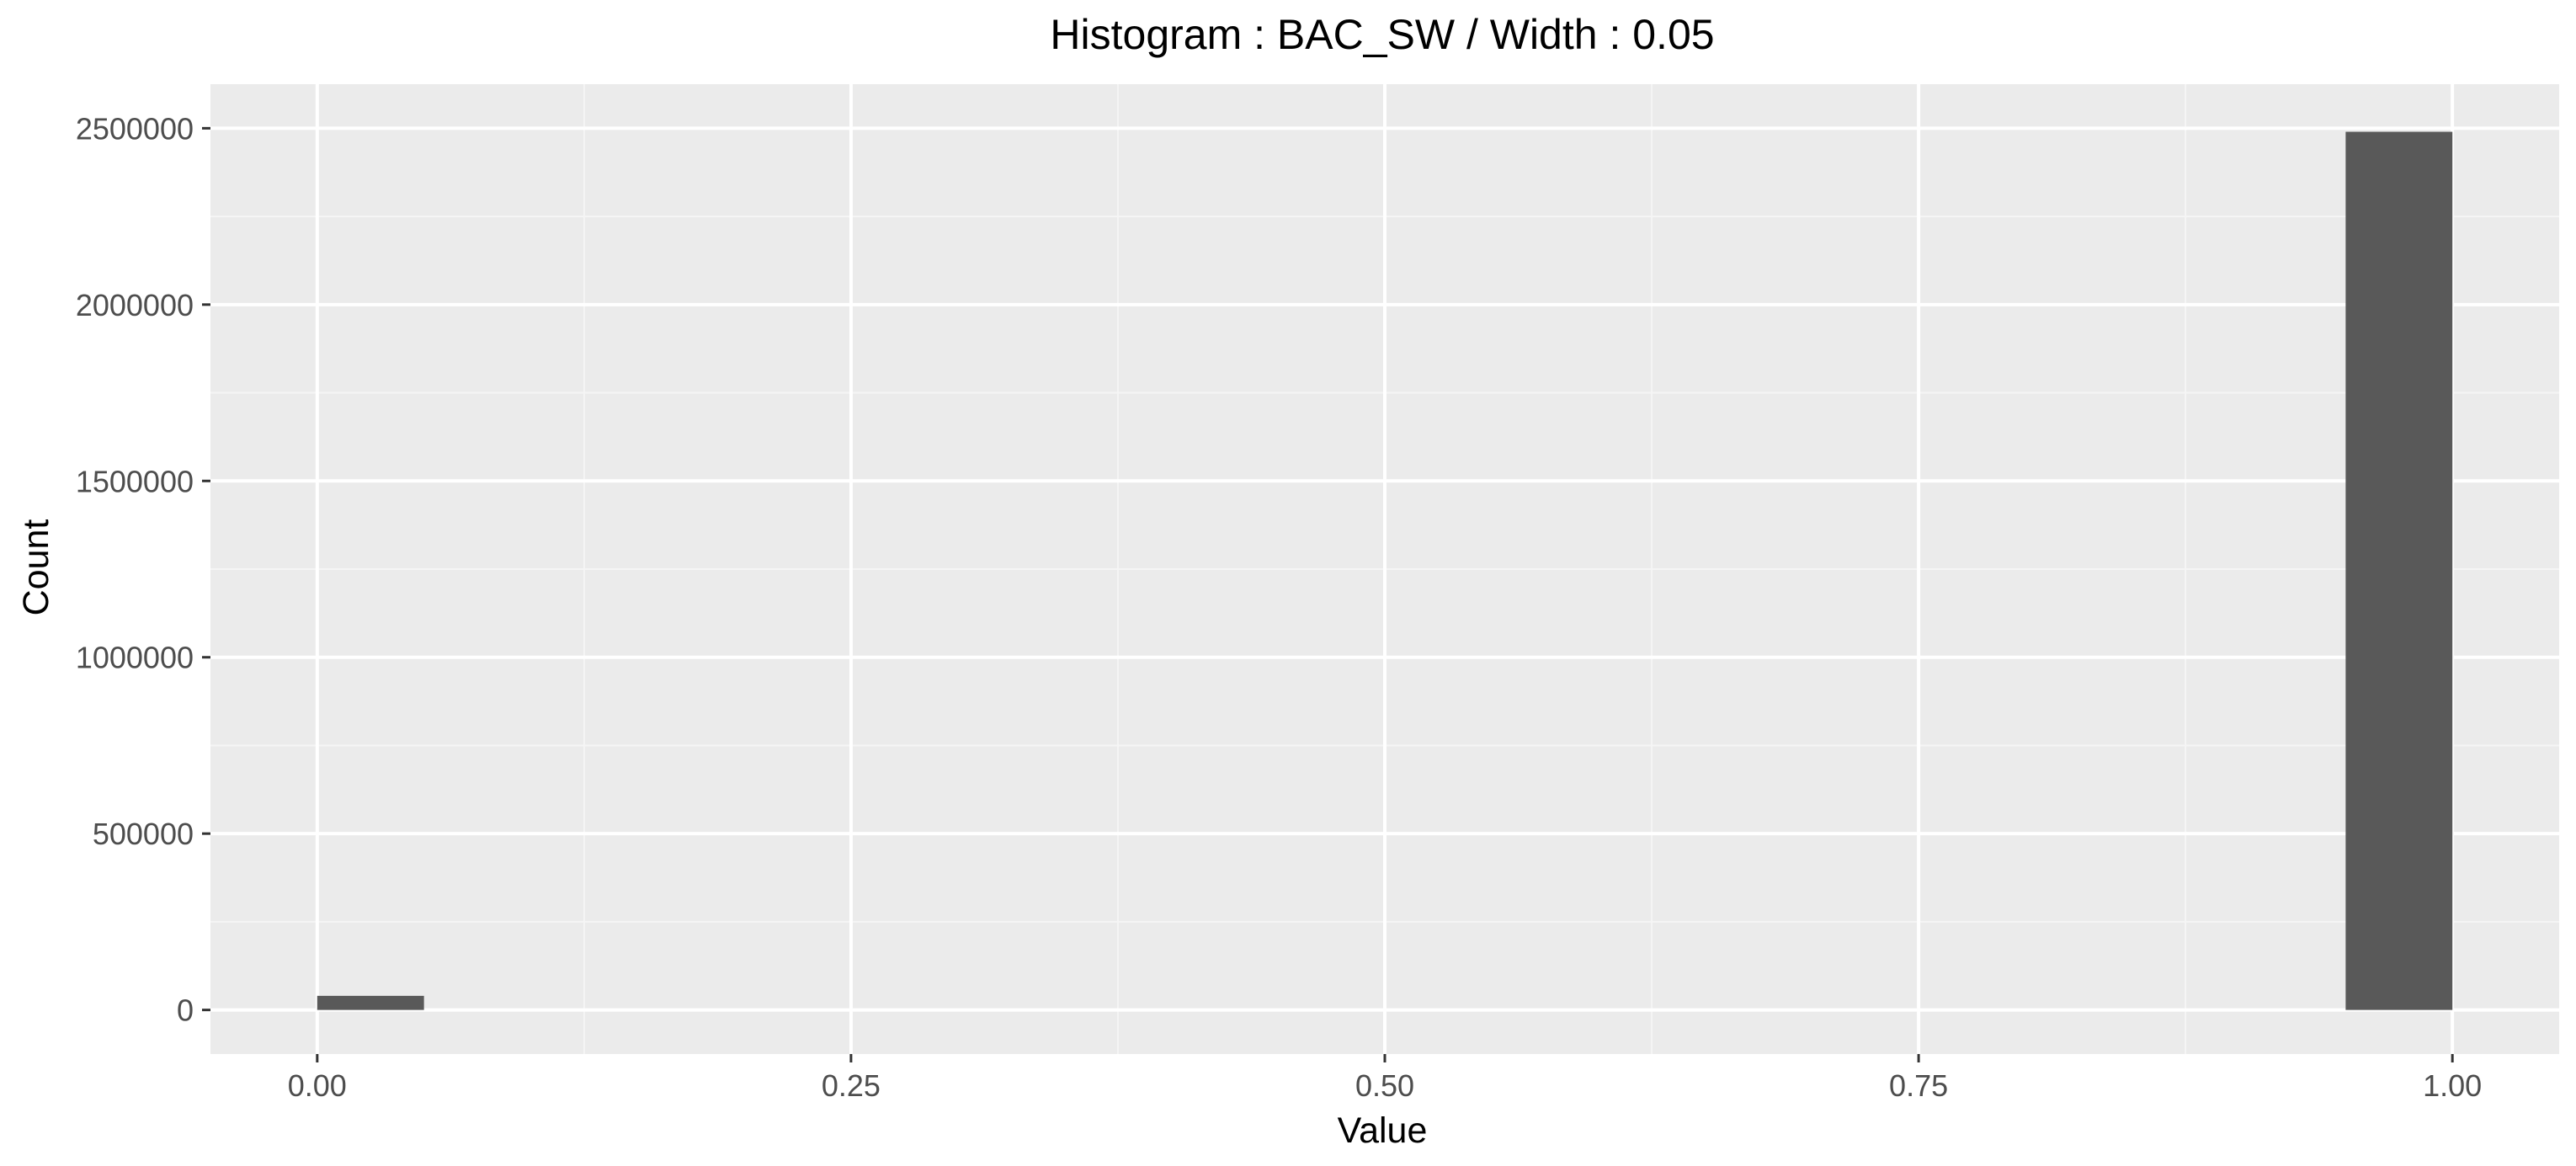 The height and width of the screenshot is (1166, 2576). I want to click on y-tick-label: 0, so click(186, 1010).